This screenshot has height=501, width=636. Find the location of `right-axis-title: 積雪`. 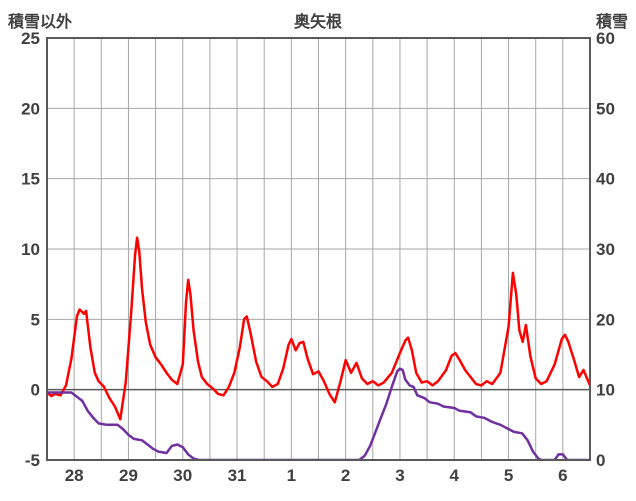

right-axis-title: 積雪 is located at coordinates (611, 22).